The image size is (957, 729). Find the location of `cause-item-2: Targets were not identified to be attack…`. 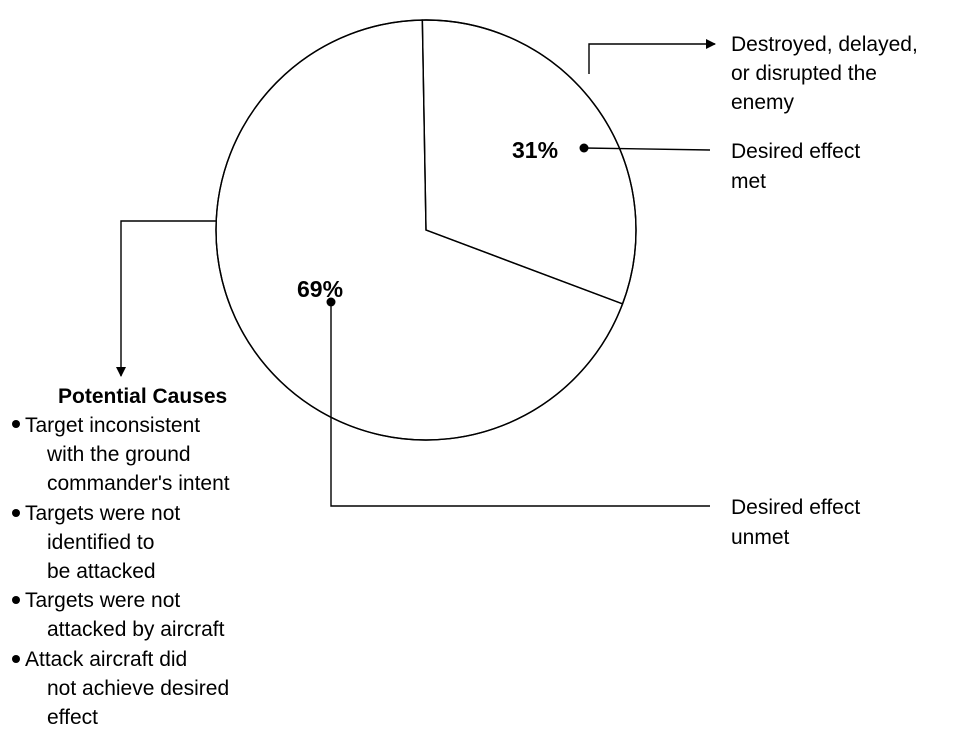

cause-item-2: Targets were not identified to be attack… is located at coordinates (105, 542).